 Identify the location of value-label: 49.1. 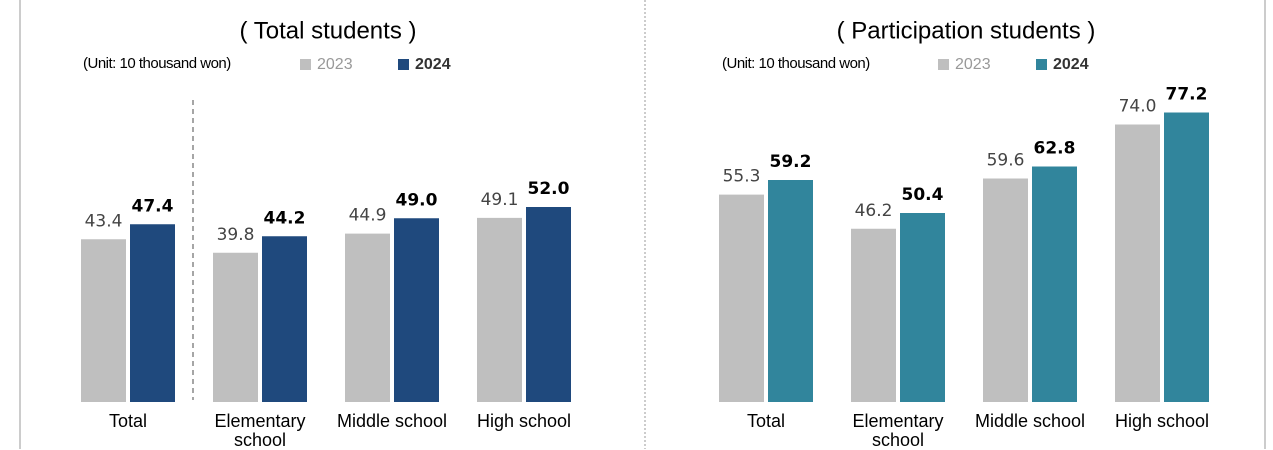
(500, 200).